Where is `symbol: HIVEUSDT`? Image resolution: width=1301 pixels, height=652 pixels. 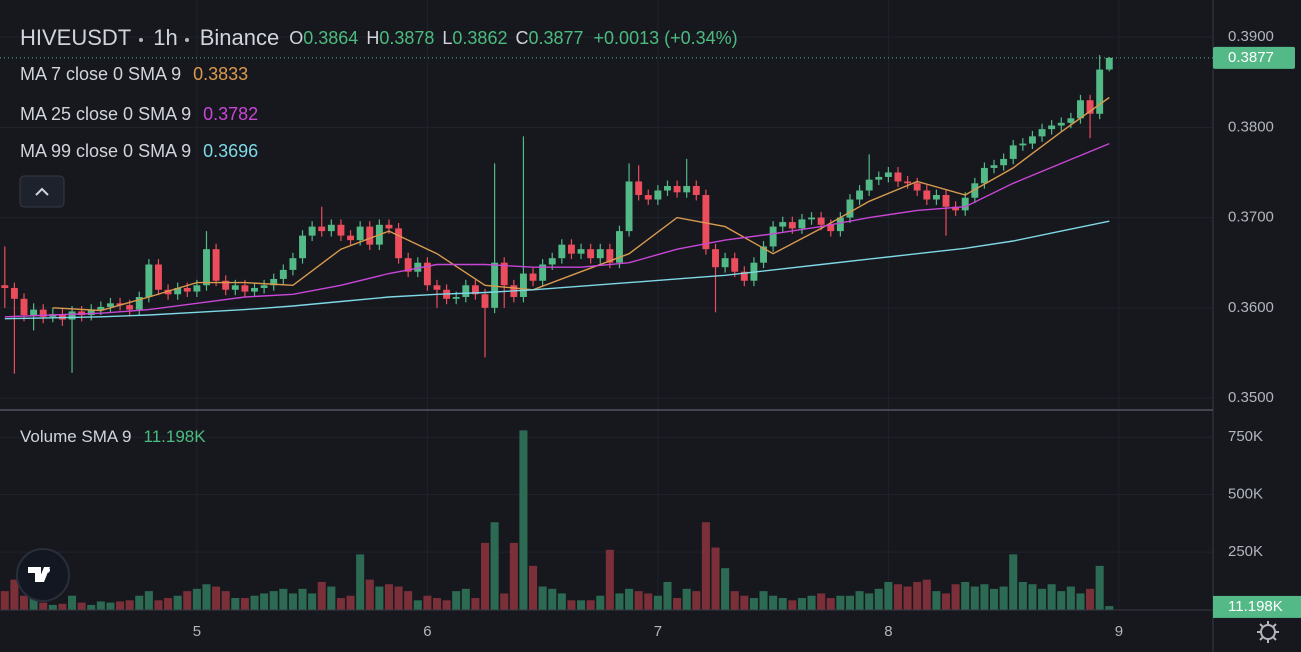
symbol: HIVEUSDT is located at coordinates (75, 37).